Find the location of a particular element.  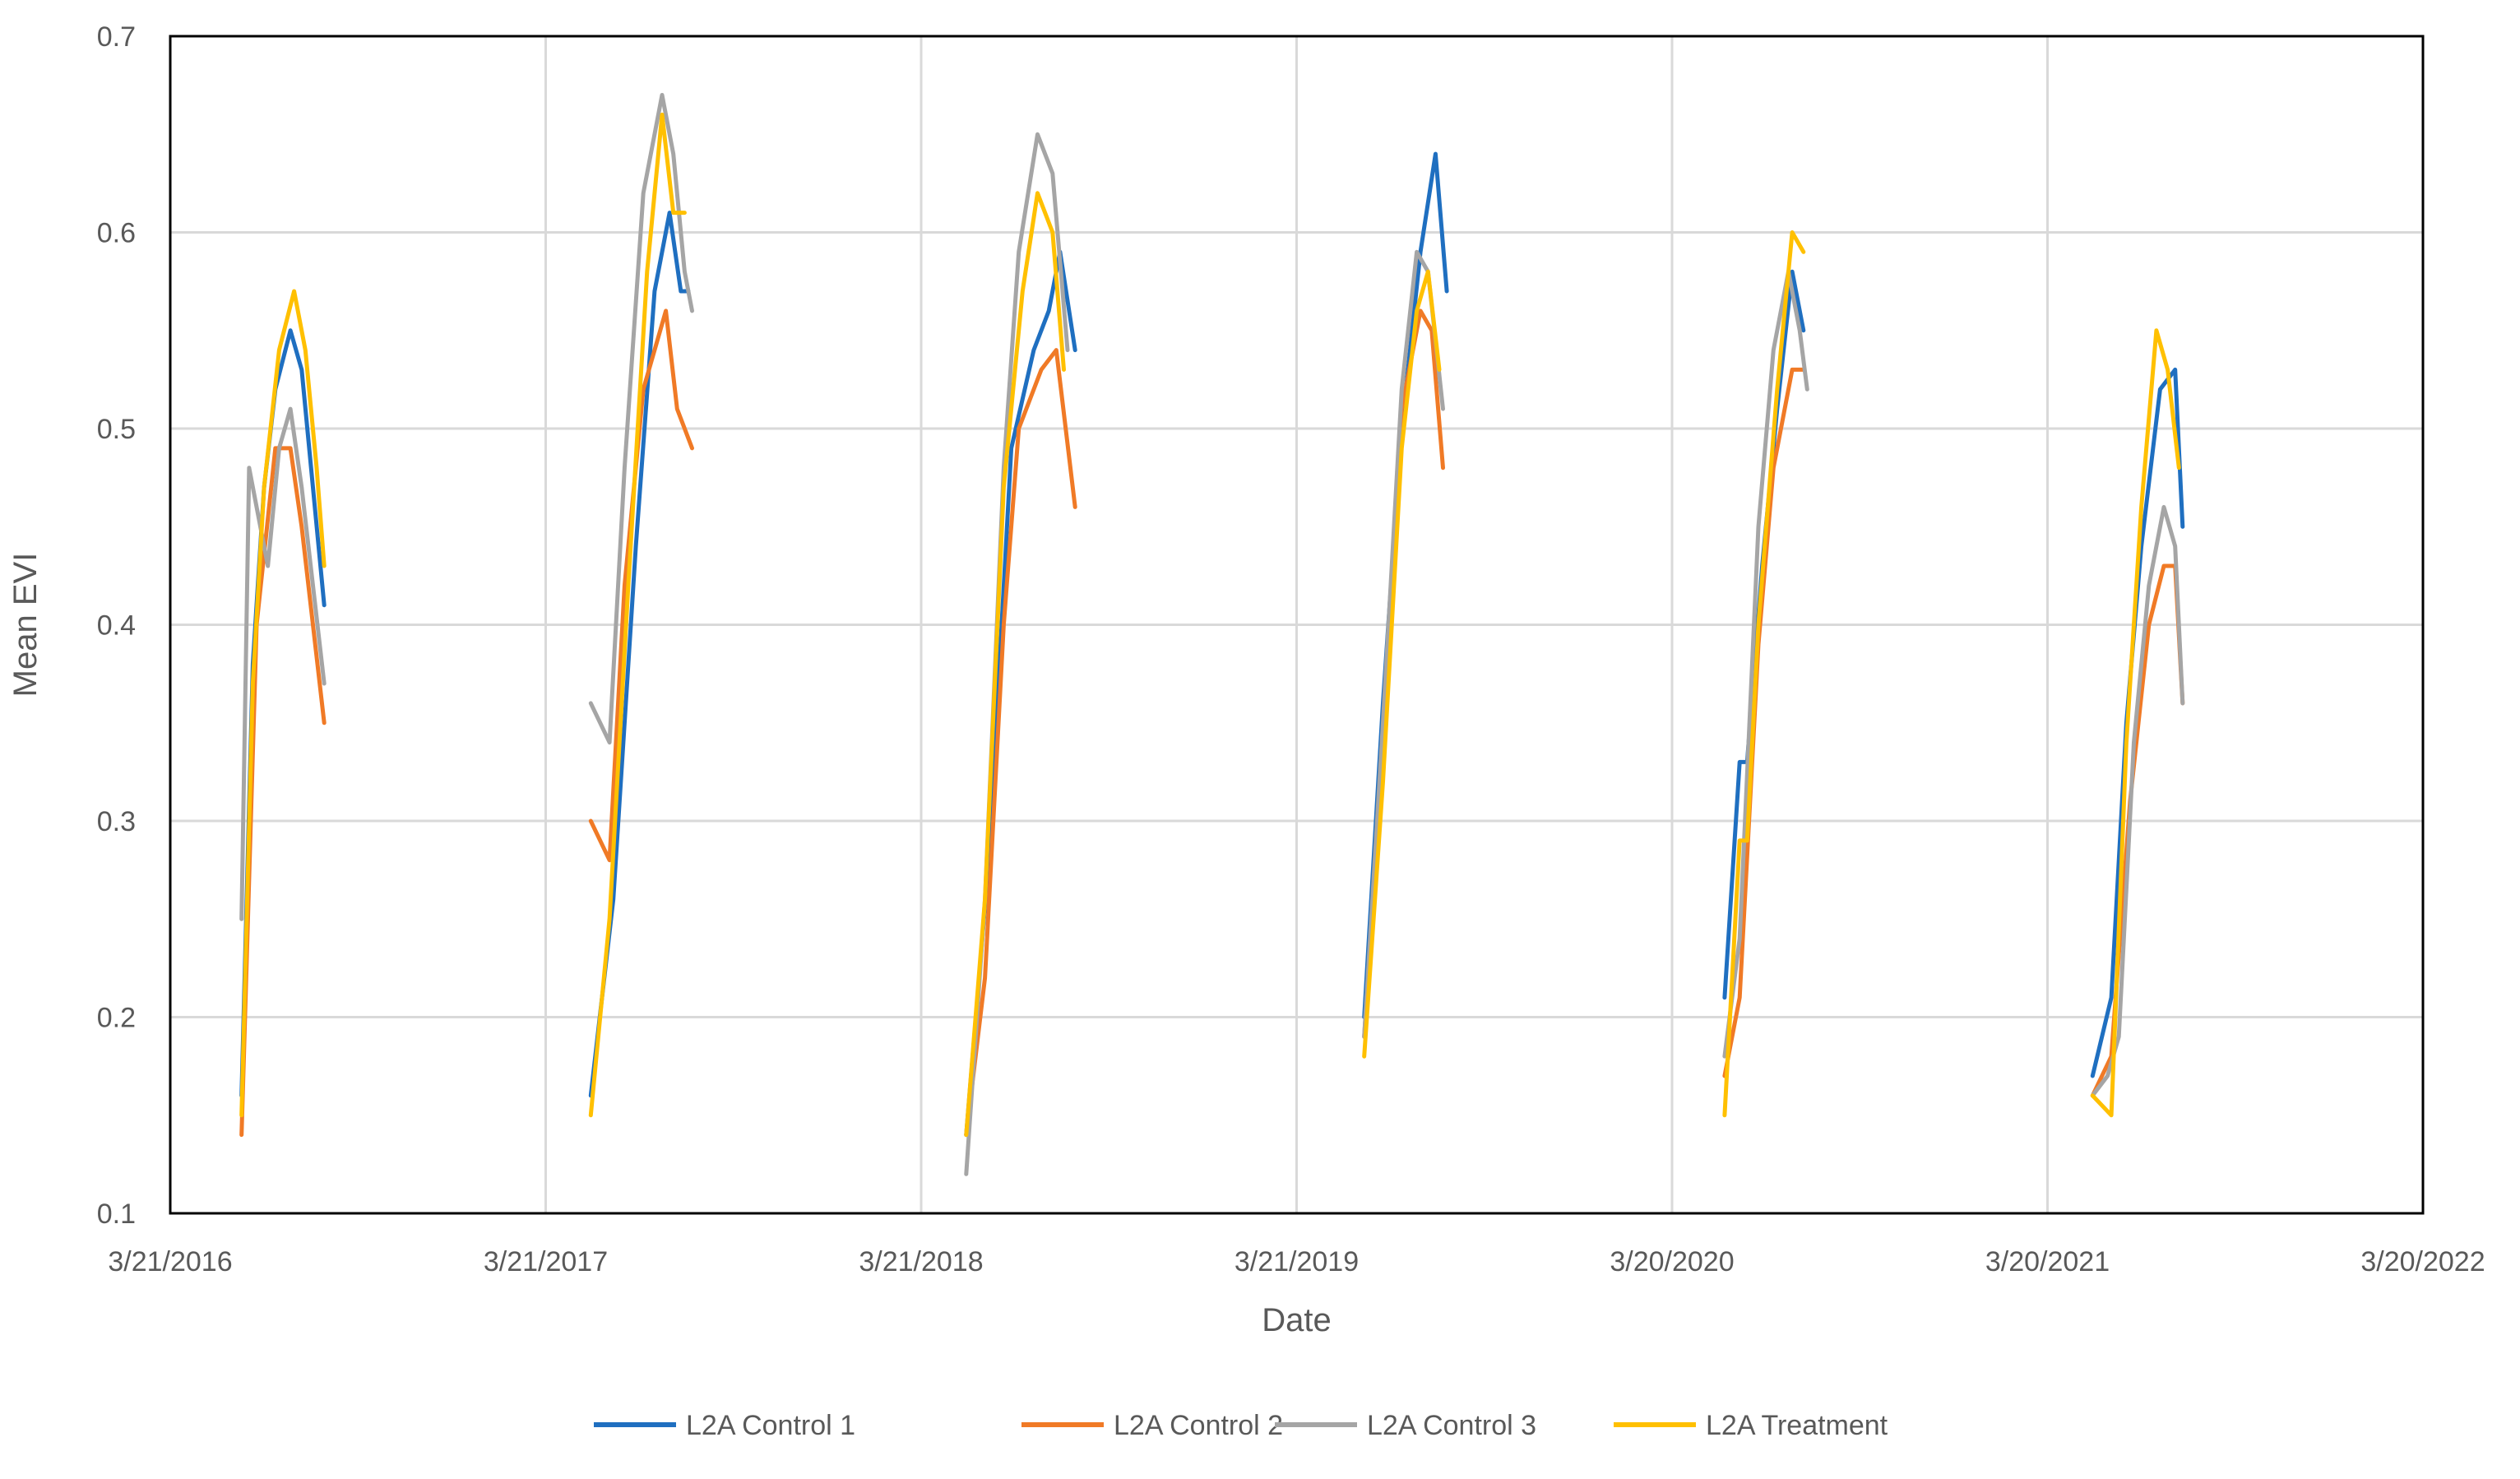

legend-label: L2A Treatment is located at coordinates (1797, 1425).